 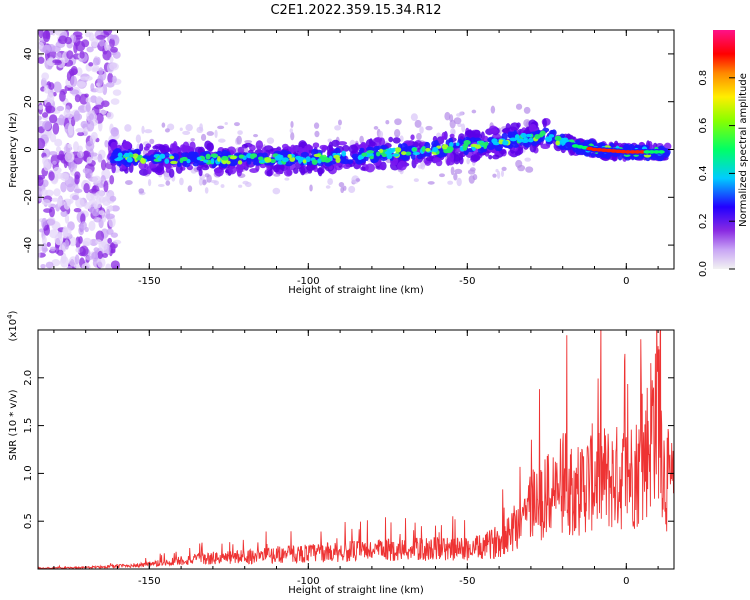 What do you see at coordinates (724, 149) in the screenshot?
I see `colorbar-gradient` at bounding box center [724, 149].